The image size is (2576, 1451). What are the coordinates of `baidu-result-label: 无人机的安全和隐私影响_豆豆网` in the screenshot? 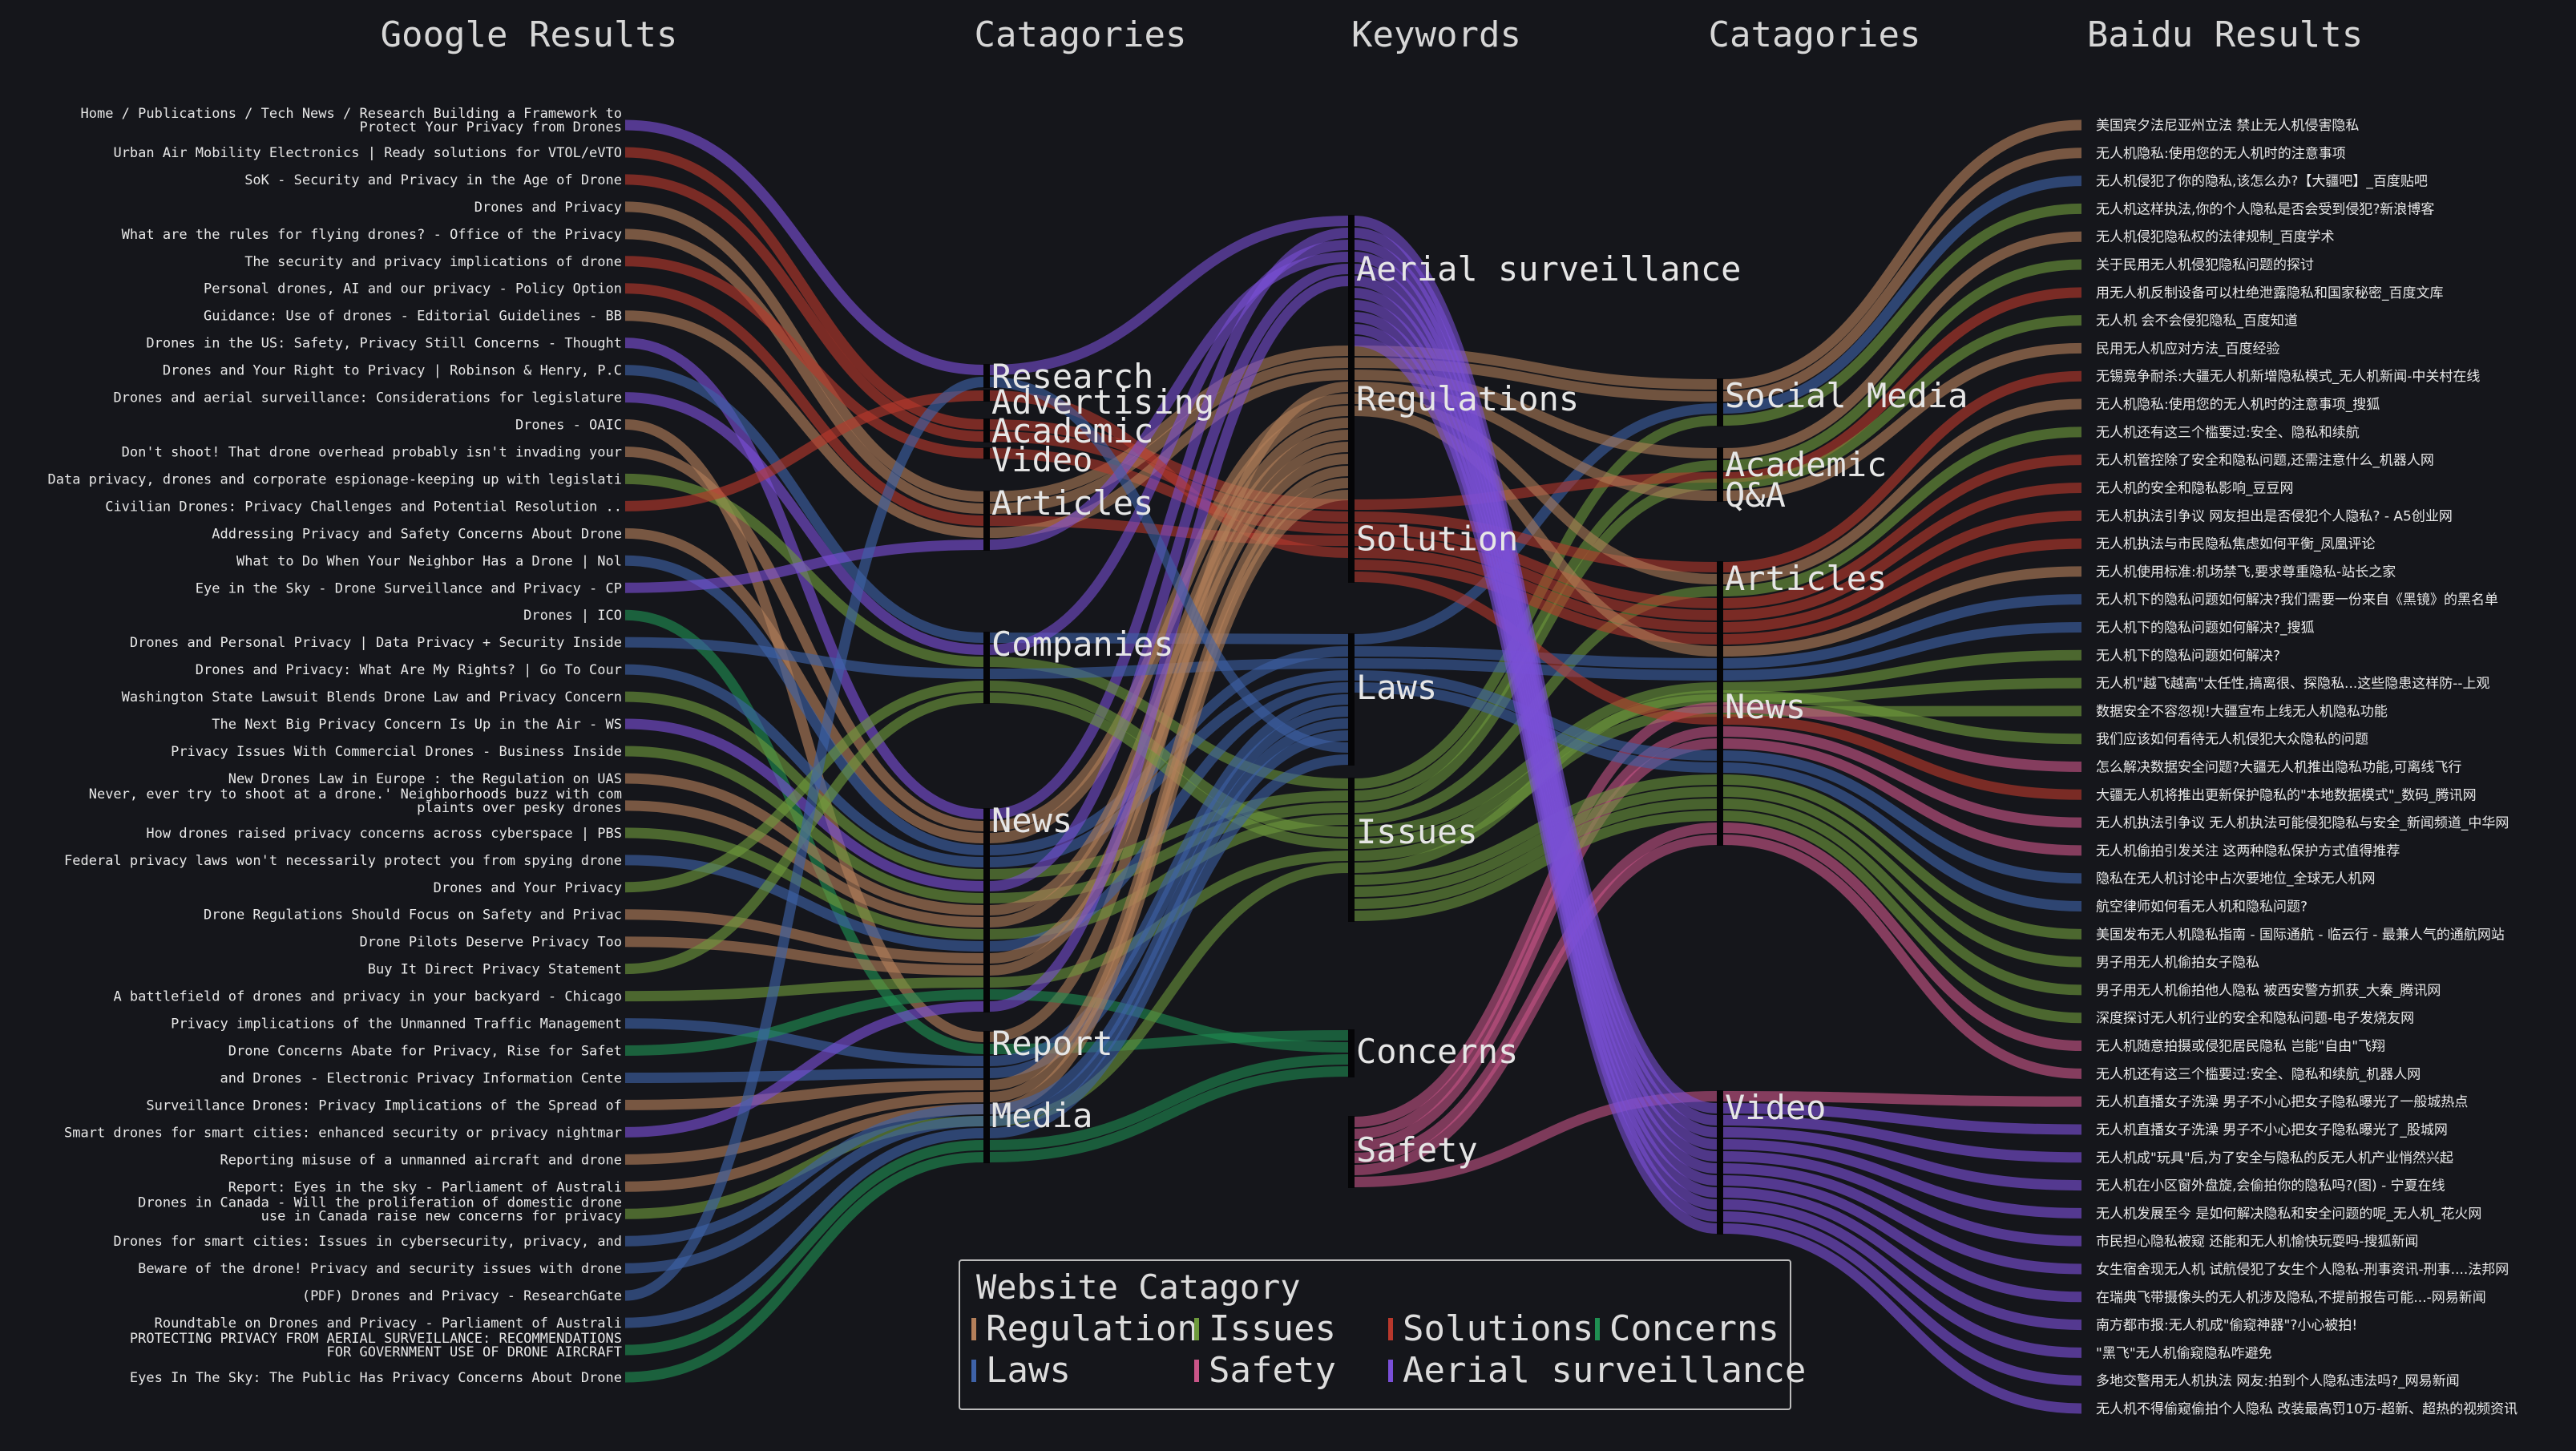 It's located at (2195, 488).